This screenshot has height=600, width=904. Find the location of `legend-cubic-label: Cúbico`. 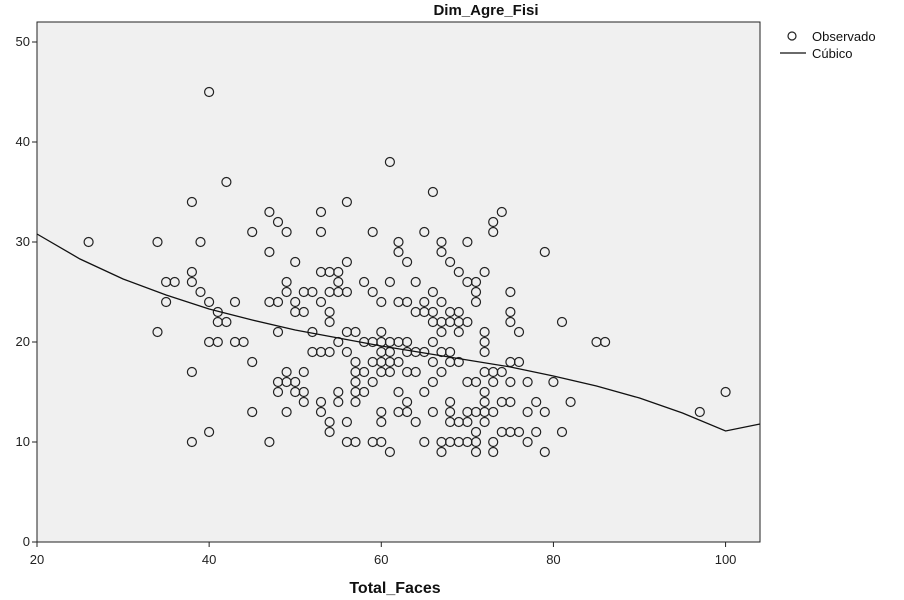

legend-cubic-label: Cúbico is located at coordinates (832, 53).